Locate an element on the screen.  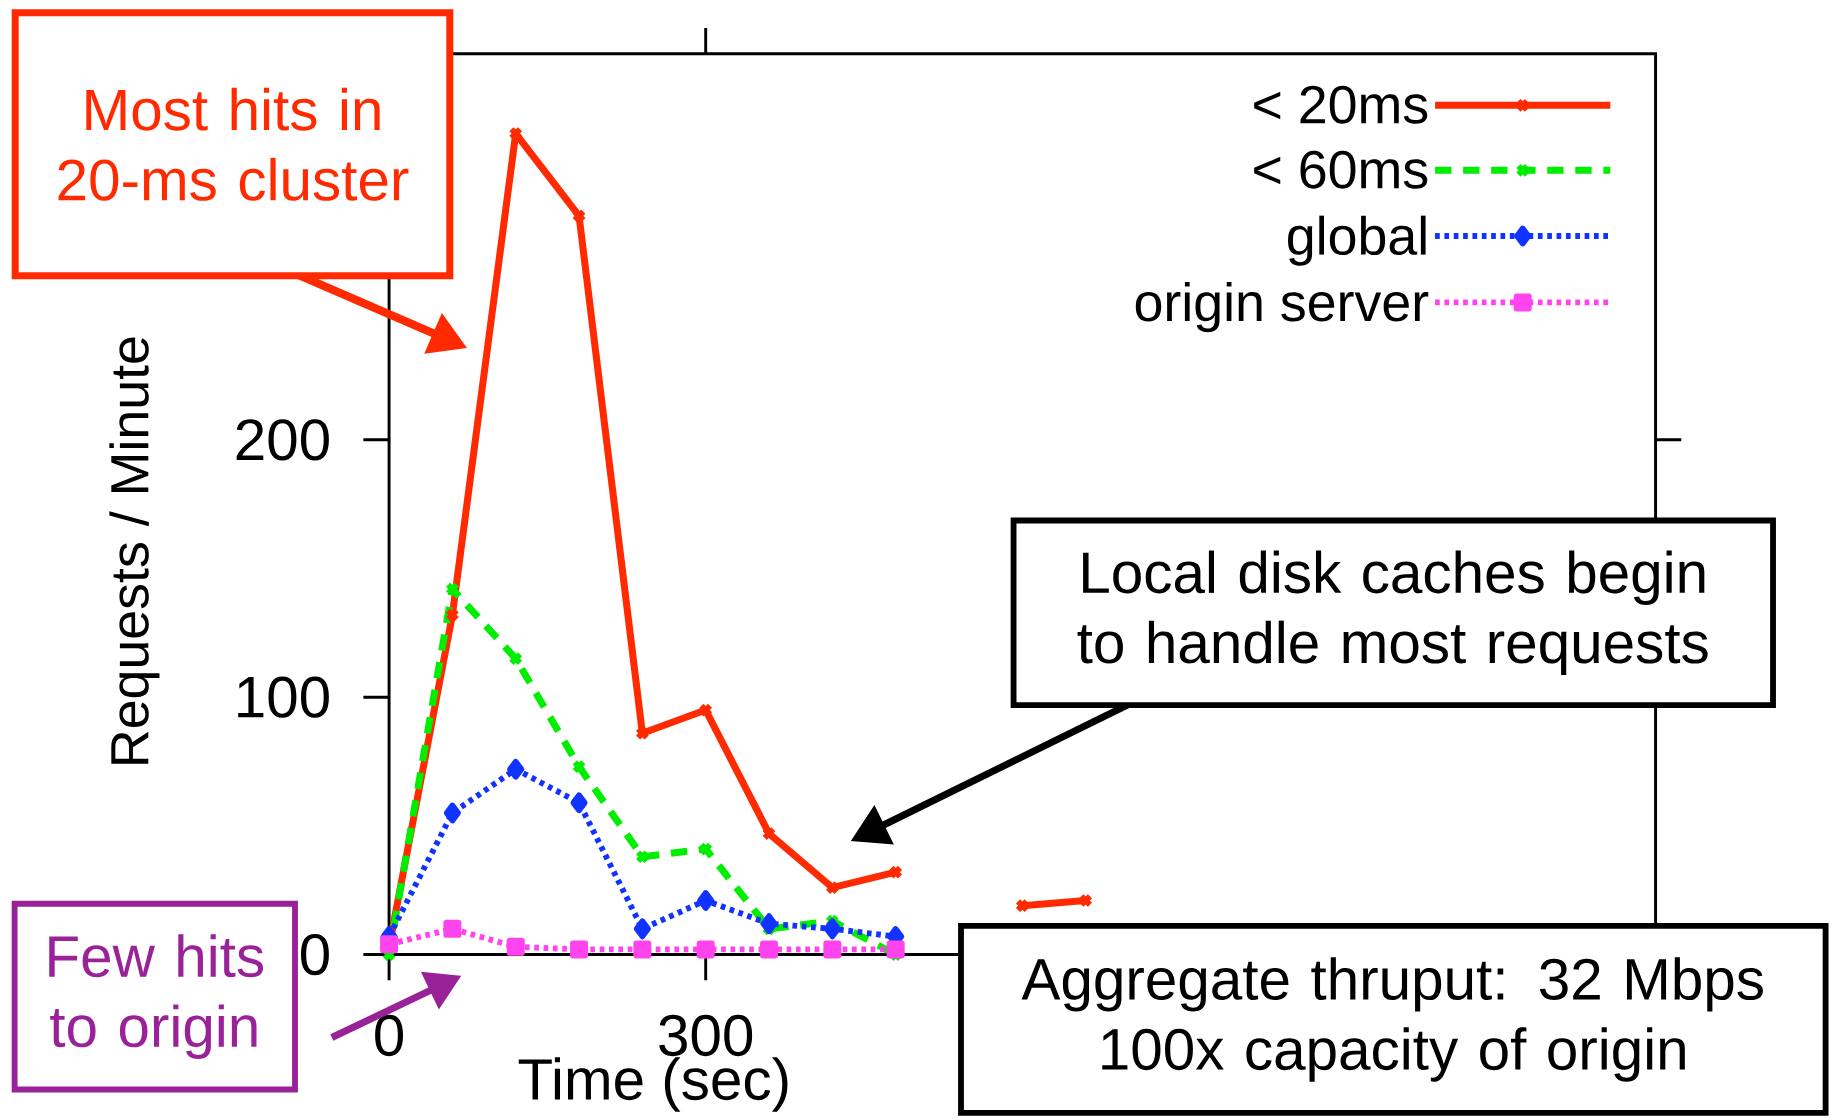
legend-label: < 60ms is located at coordinates (1341, 169).